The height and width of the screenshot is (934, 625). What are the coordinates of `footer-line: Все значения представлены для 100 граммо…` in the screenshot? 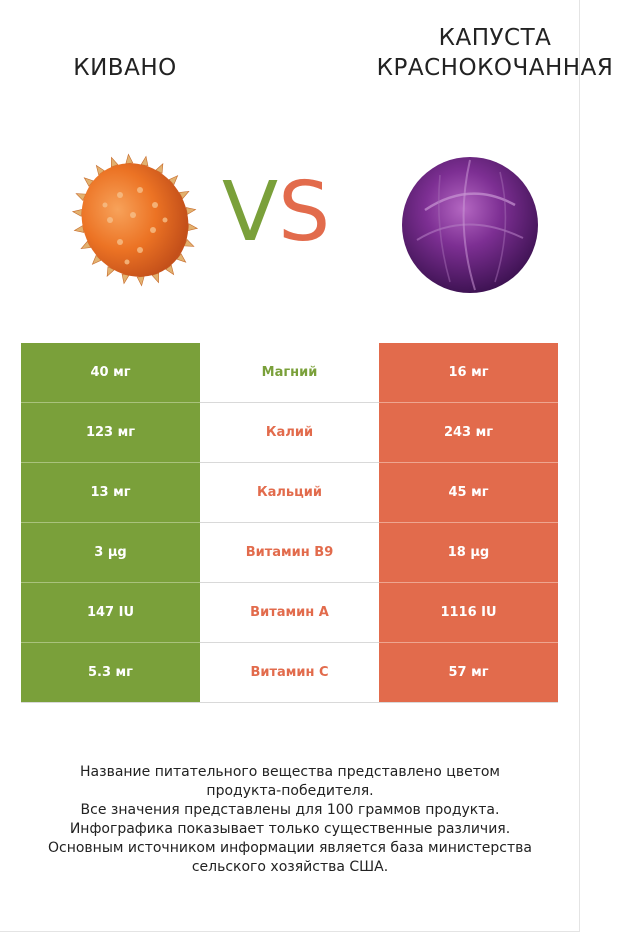 It's located at (290, 810).